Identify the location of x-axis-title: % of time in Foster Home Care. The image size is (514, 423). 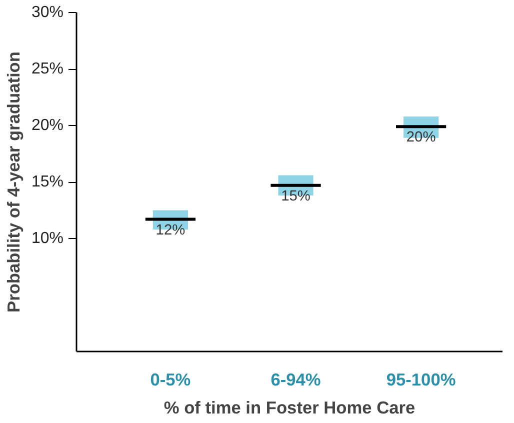
(290, 408).